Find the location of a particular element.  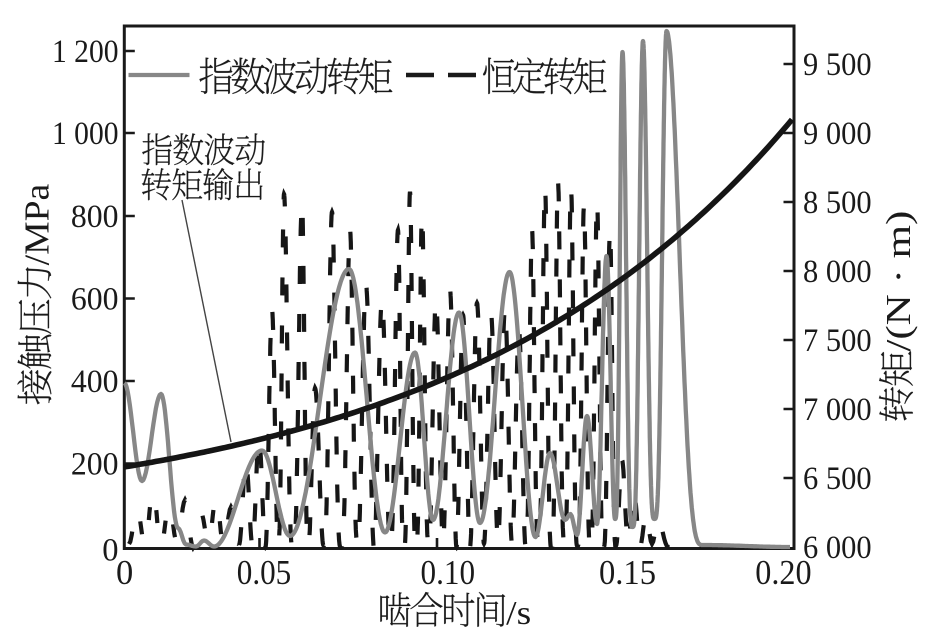

svg-text: 0.20 is located at coordinates (783, 573).